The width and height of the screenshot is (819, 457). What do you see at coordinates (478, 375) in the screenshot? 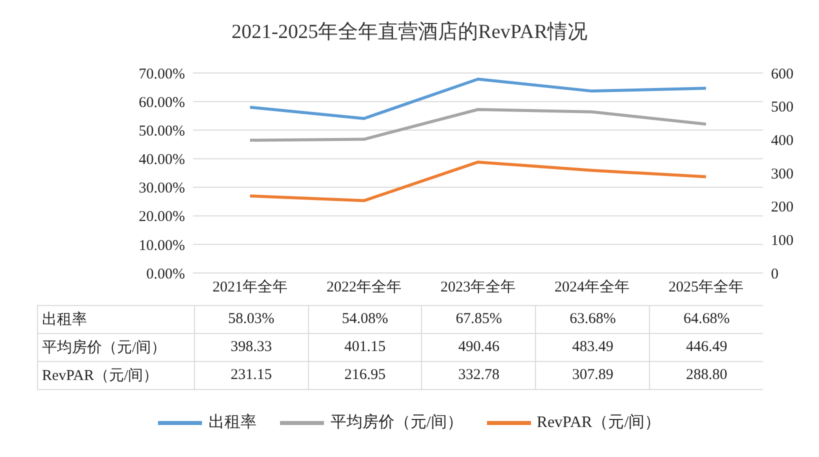
I see `data-label: 332.78` at bounding box center [478, 375].